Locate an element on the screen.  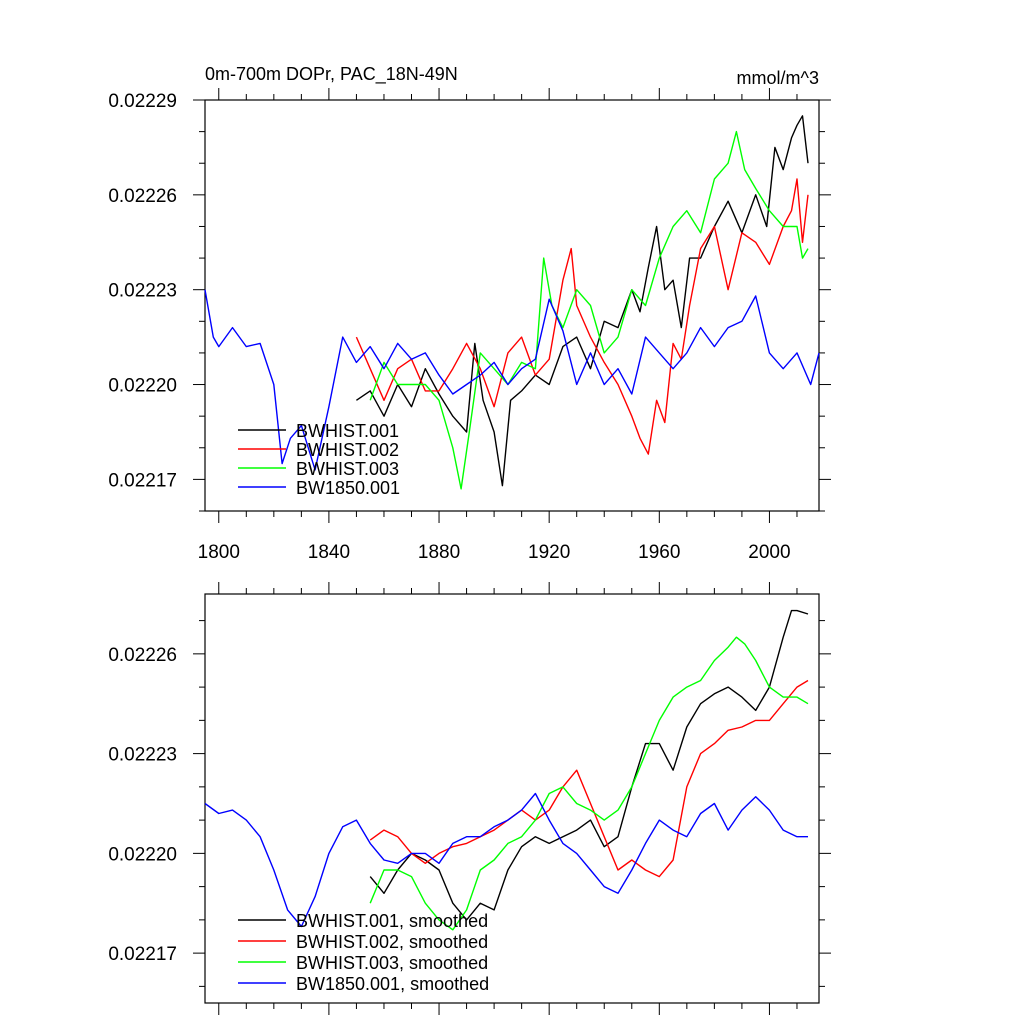
legend-label: BWHIST.002 is located at coordinates (347, 450).